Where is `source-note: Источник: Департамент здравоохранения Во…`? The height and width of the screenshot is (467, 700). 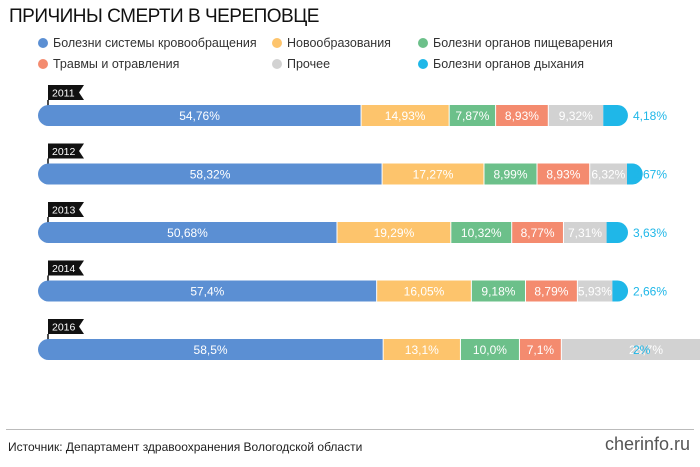 source-note: Источник: Департамент здравоохранения Во… is located at coordinates (185, 447).